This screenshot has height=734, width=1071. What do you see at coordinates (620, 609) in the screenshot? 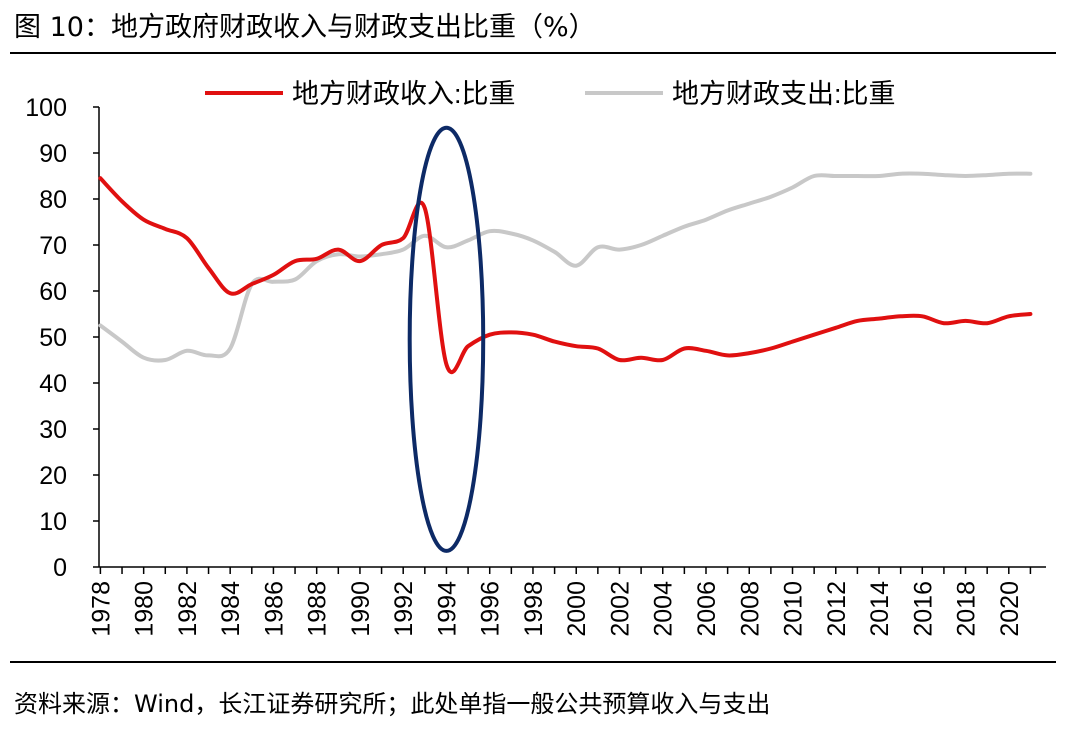
I see `x-tick-label: 2002` at bounding box center [620, 609].